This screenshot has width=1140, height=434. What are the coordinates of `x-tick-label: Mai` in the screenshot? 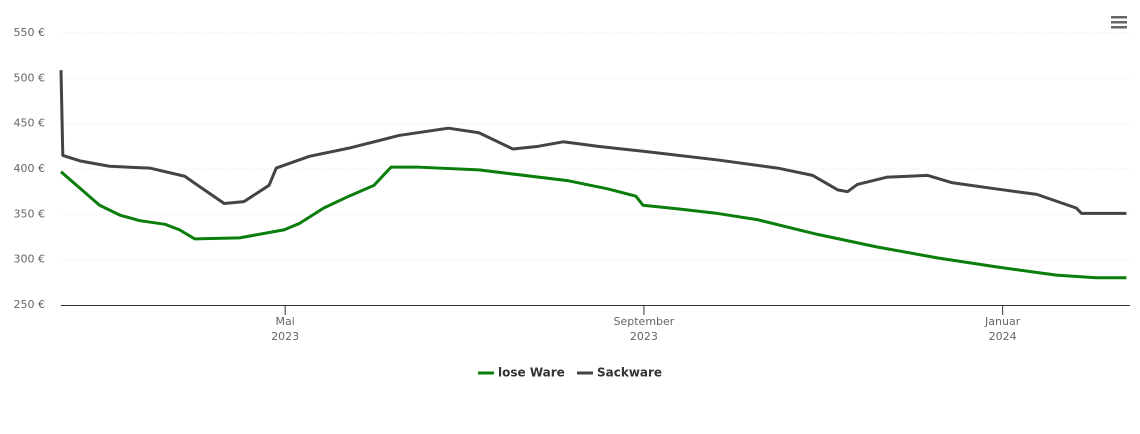 It's located at (285, 321).